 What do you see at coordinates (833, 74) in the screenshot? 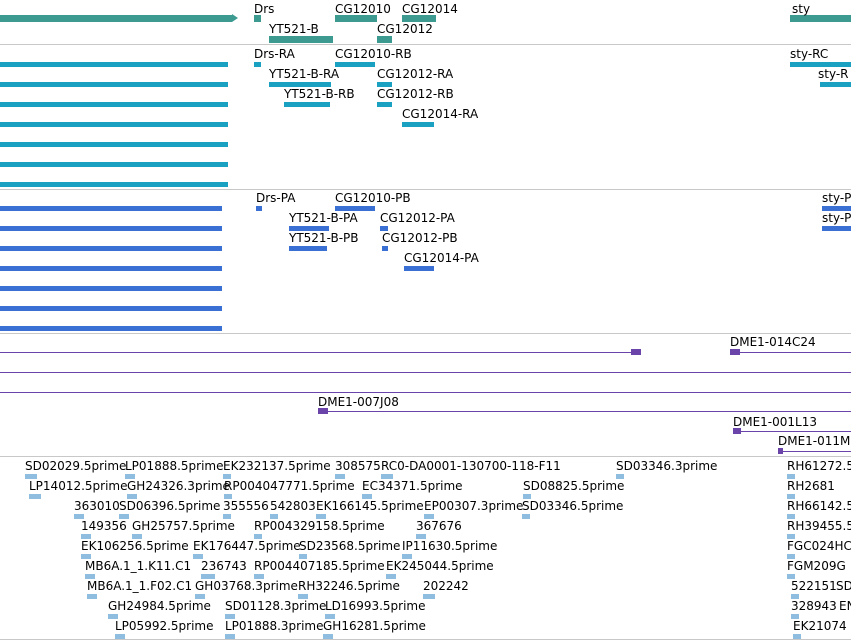
I see `transcript-label: sty-R` at bounding box center [833, 74].